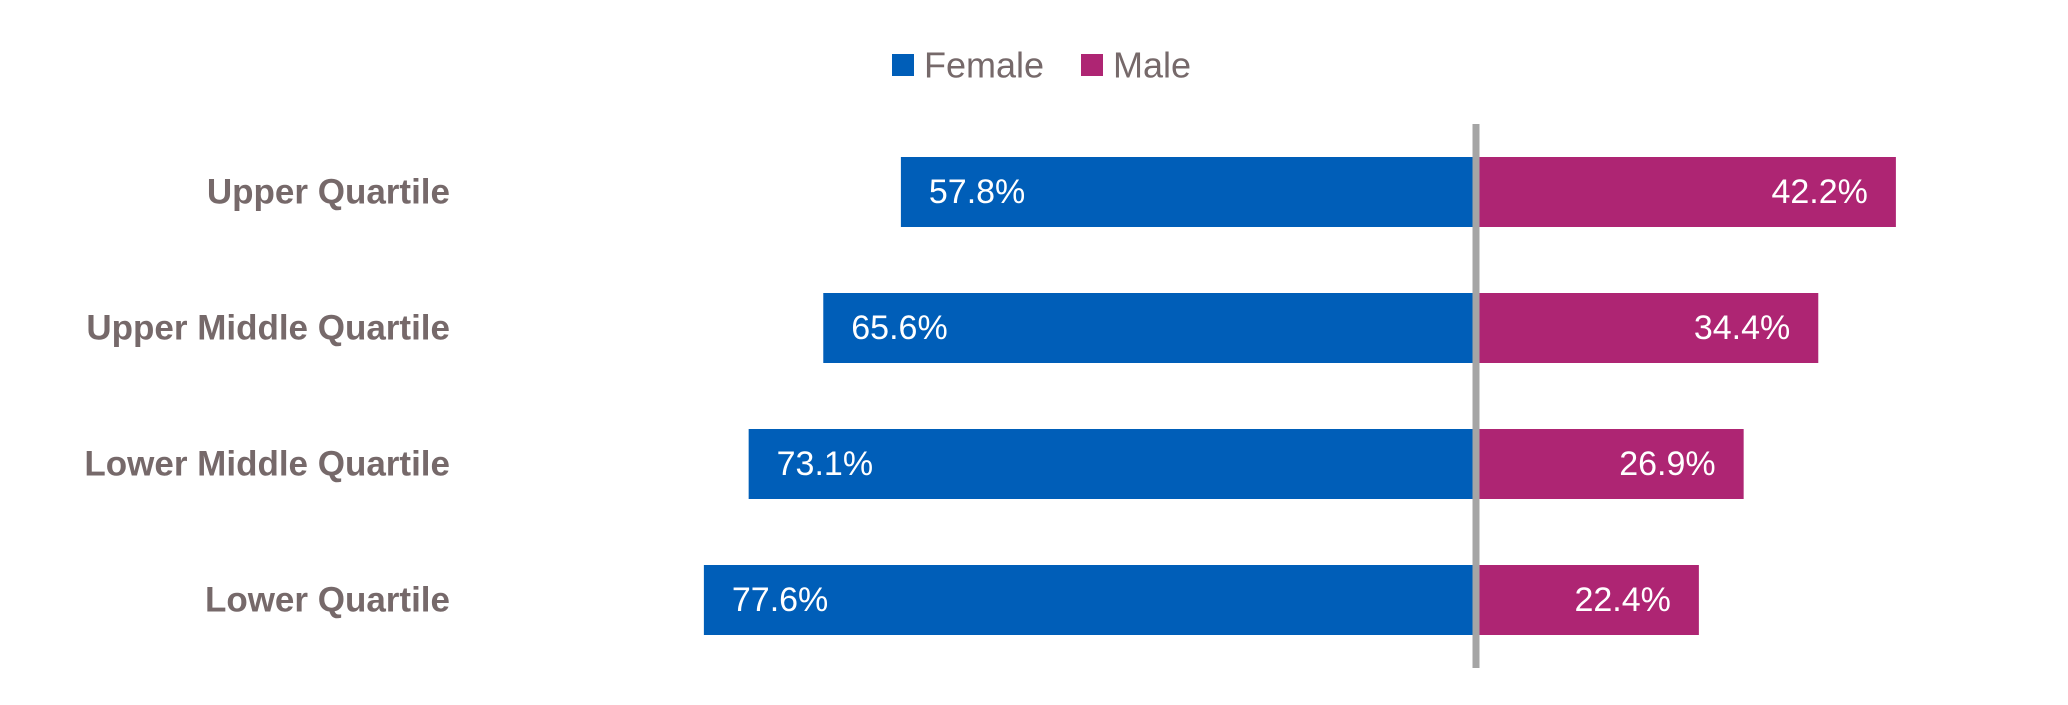  Describe the element at coordinates (1610, 464) in the screenshot. I see `male-bar-lower-middle-quartile` at that location.